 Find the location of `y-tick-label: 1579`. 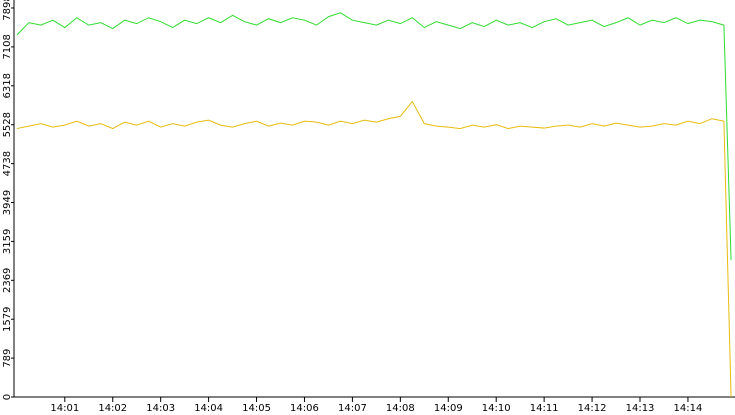

y-tick-label: 1579 is located at coordinates (7, 318).